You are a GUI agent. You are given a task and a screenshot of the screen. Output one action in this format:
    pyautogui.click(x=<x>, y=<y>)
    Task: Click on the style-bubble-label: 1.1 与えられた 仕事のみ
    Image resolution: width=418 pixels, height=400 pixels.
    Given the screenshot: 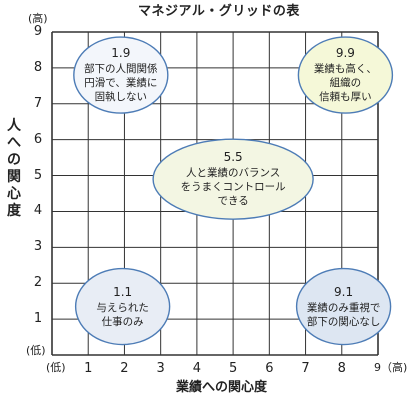 What is the action you would take?
    pyautogui.click(x=123, y=307)
    